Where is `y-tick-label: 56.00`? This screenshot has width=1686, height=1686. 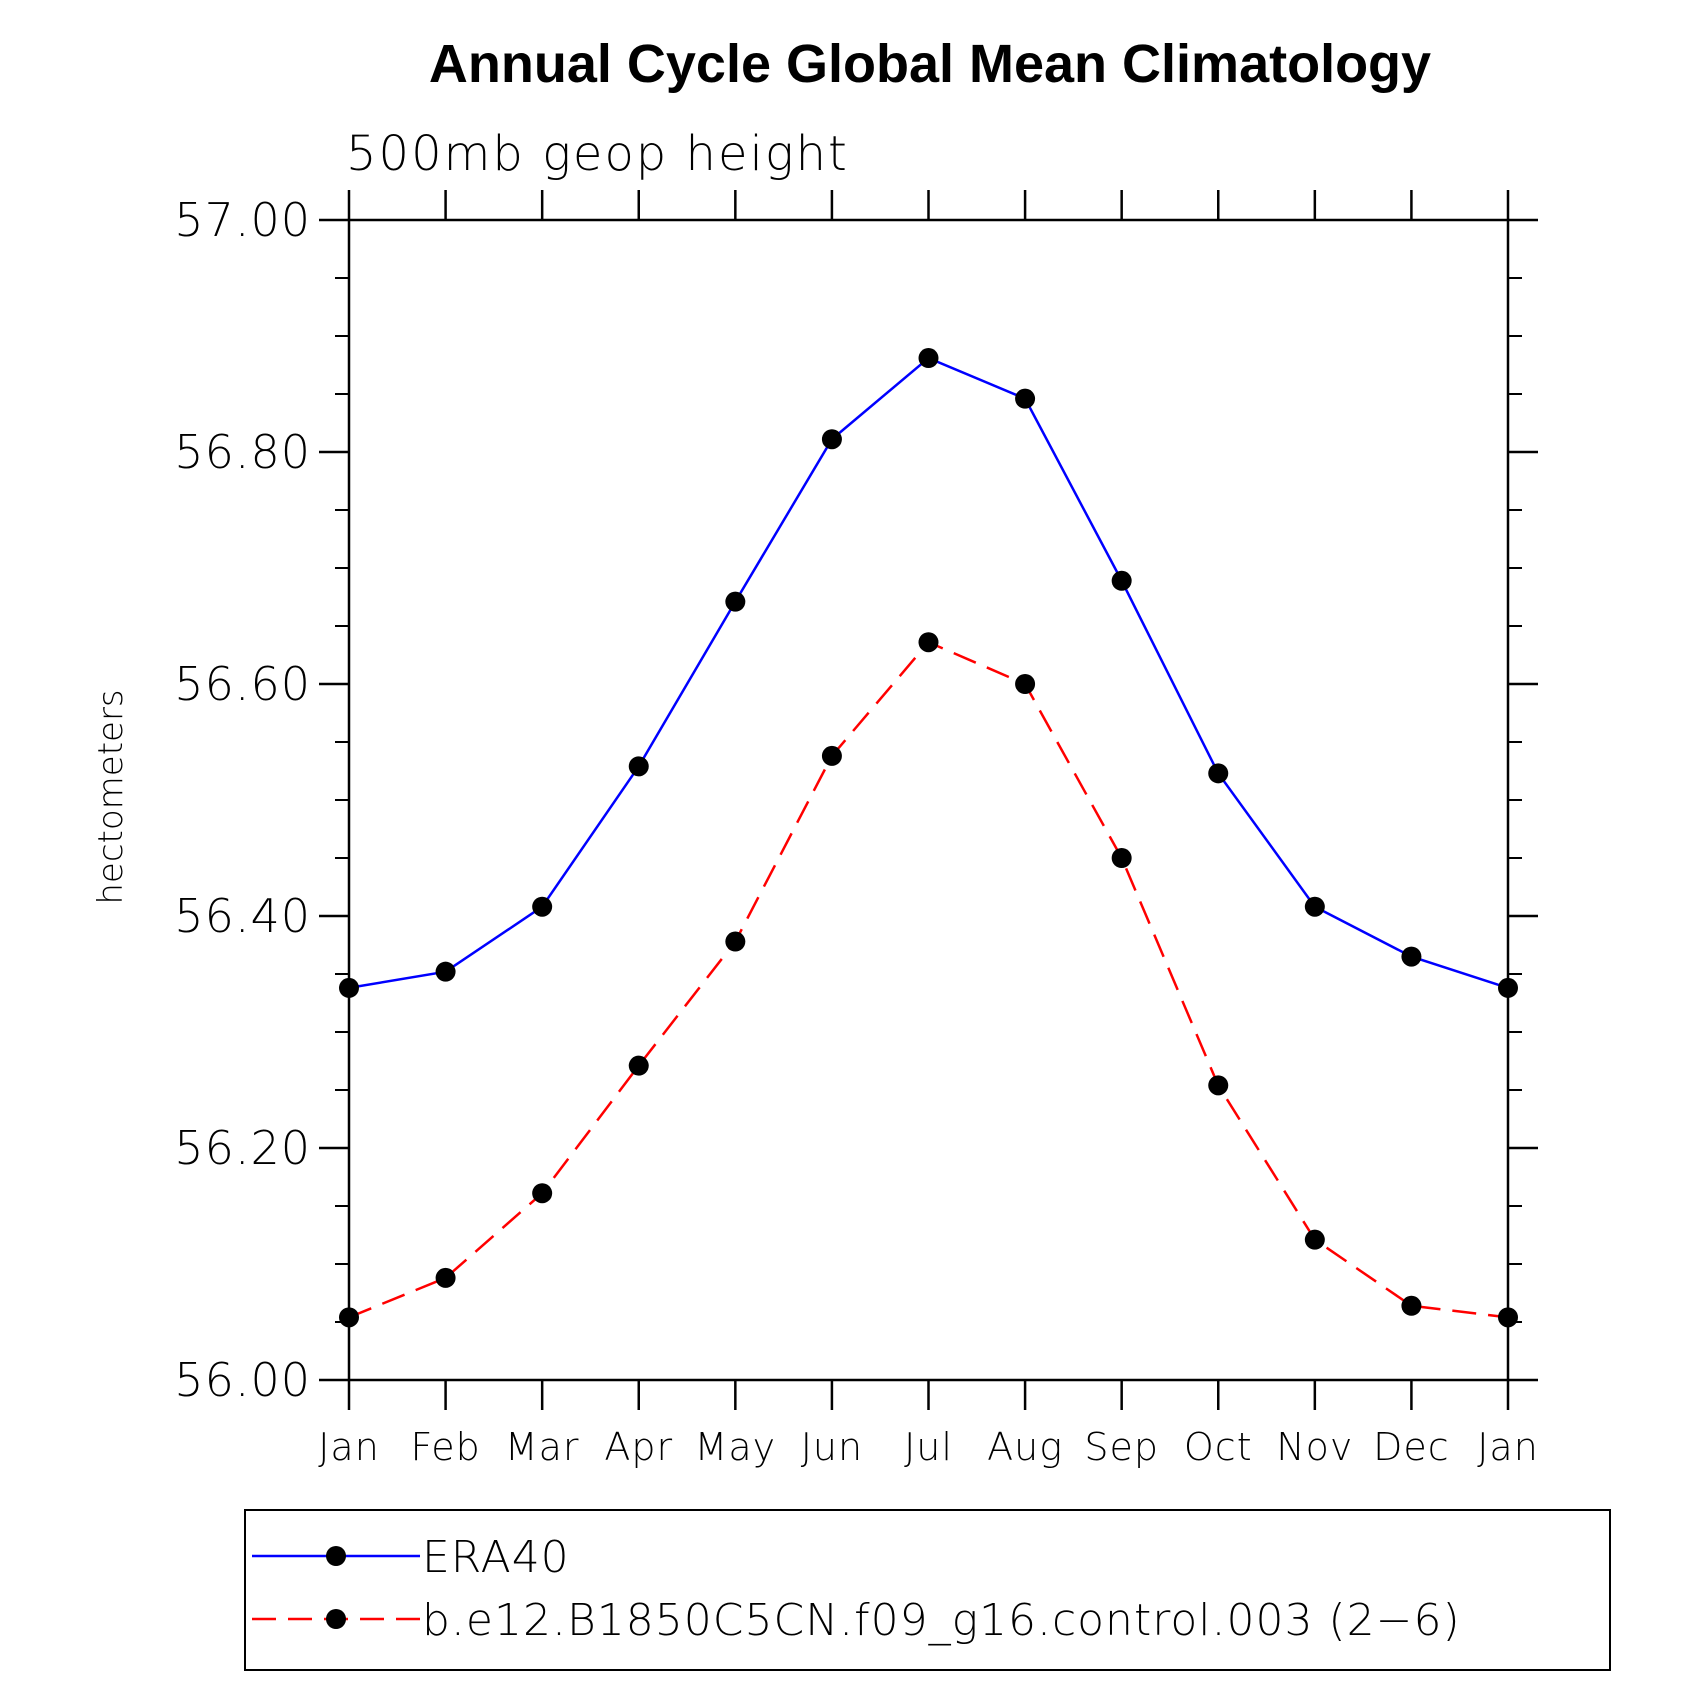
y-tick-label: 56.00 is located at coordinates (242, 1380).